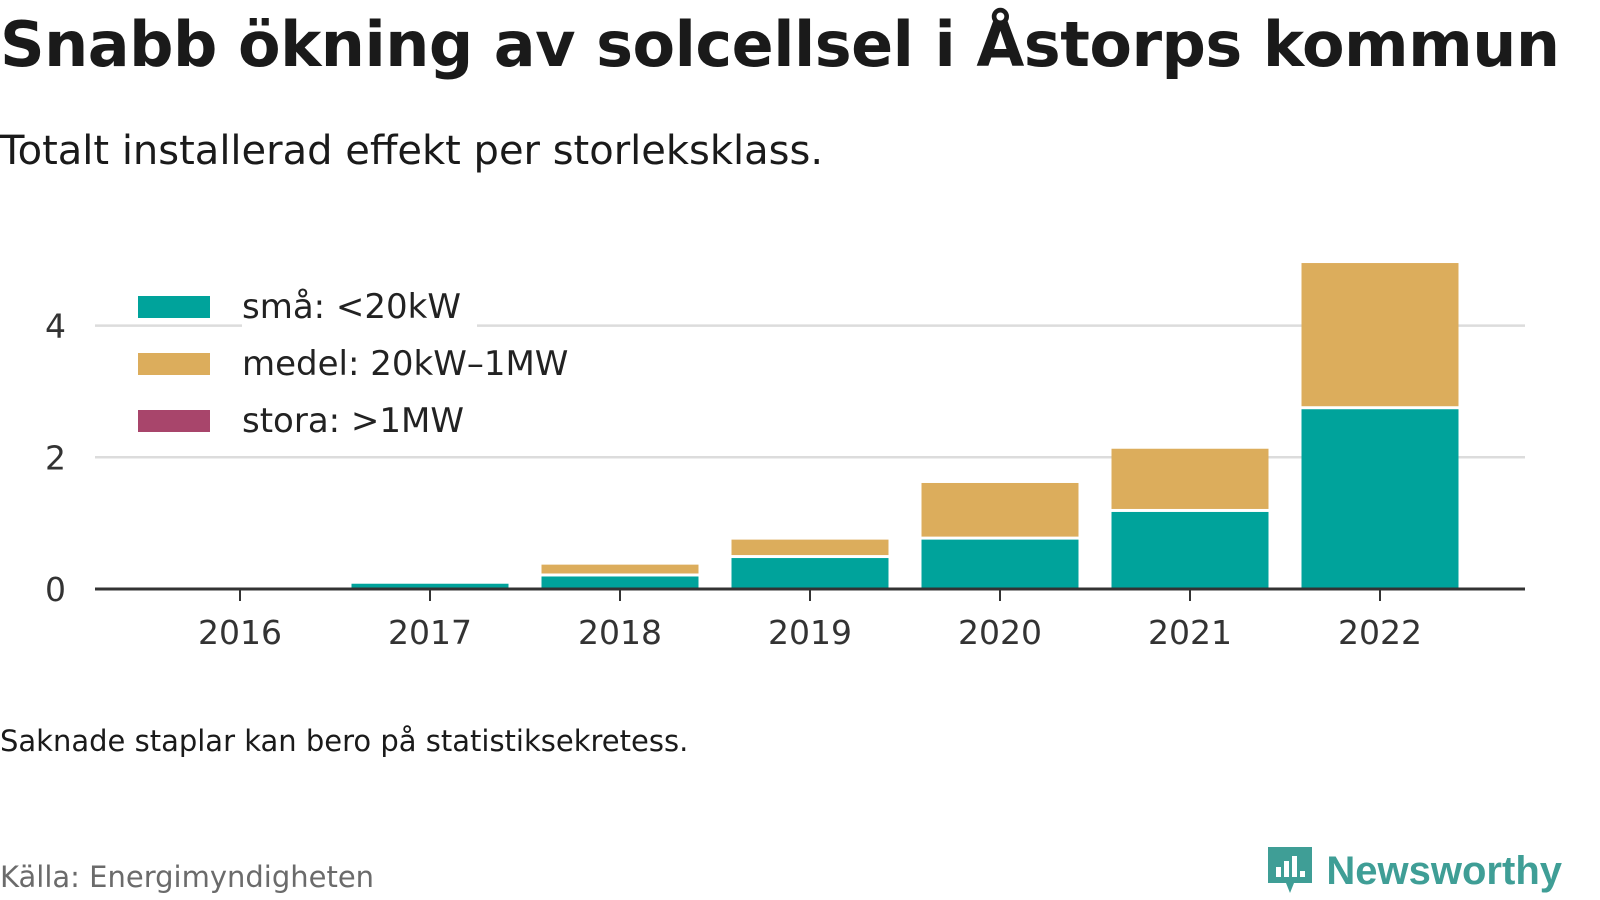 Image resolution: width=1600 pixels, height=900 pixels. I want to click on x-tick-label: 2020, so click(1000, 632).